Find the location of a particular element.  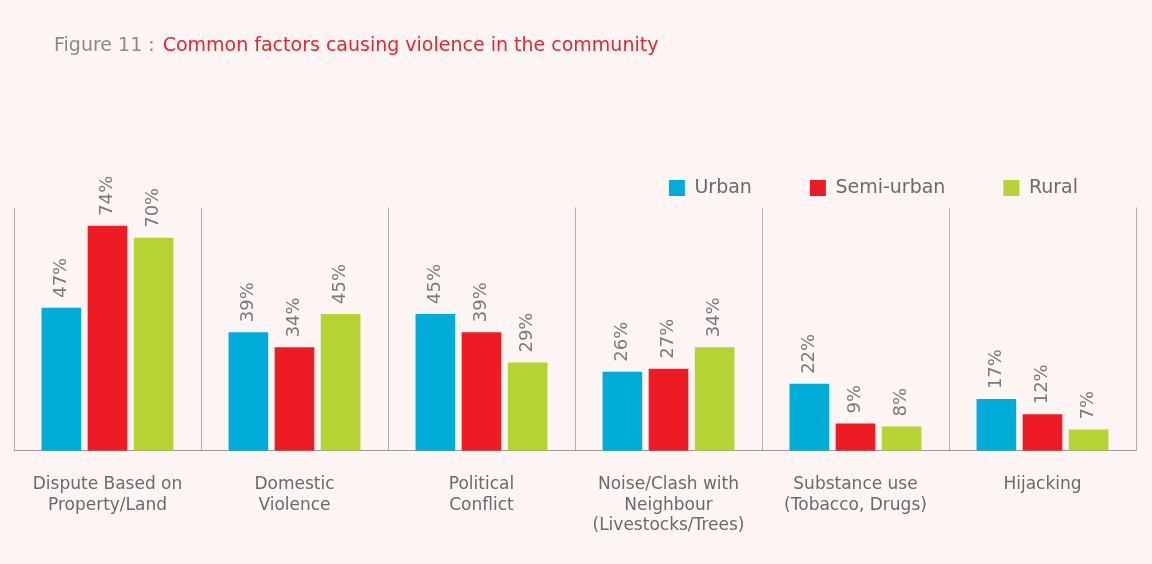

x-tick-label: Hijacking is located at coordinates (1042, 483).